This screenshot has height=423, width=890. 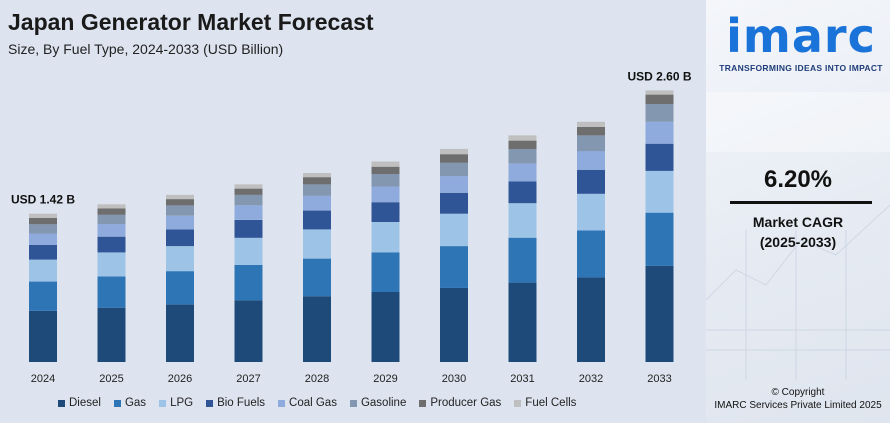 I want to click on copyright-line2: IMARC Services Private Limited 2025, so click(x=798, y=405).